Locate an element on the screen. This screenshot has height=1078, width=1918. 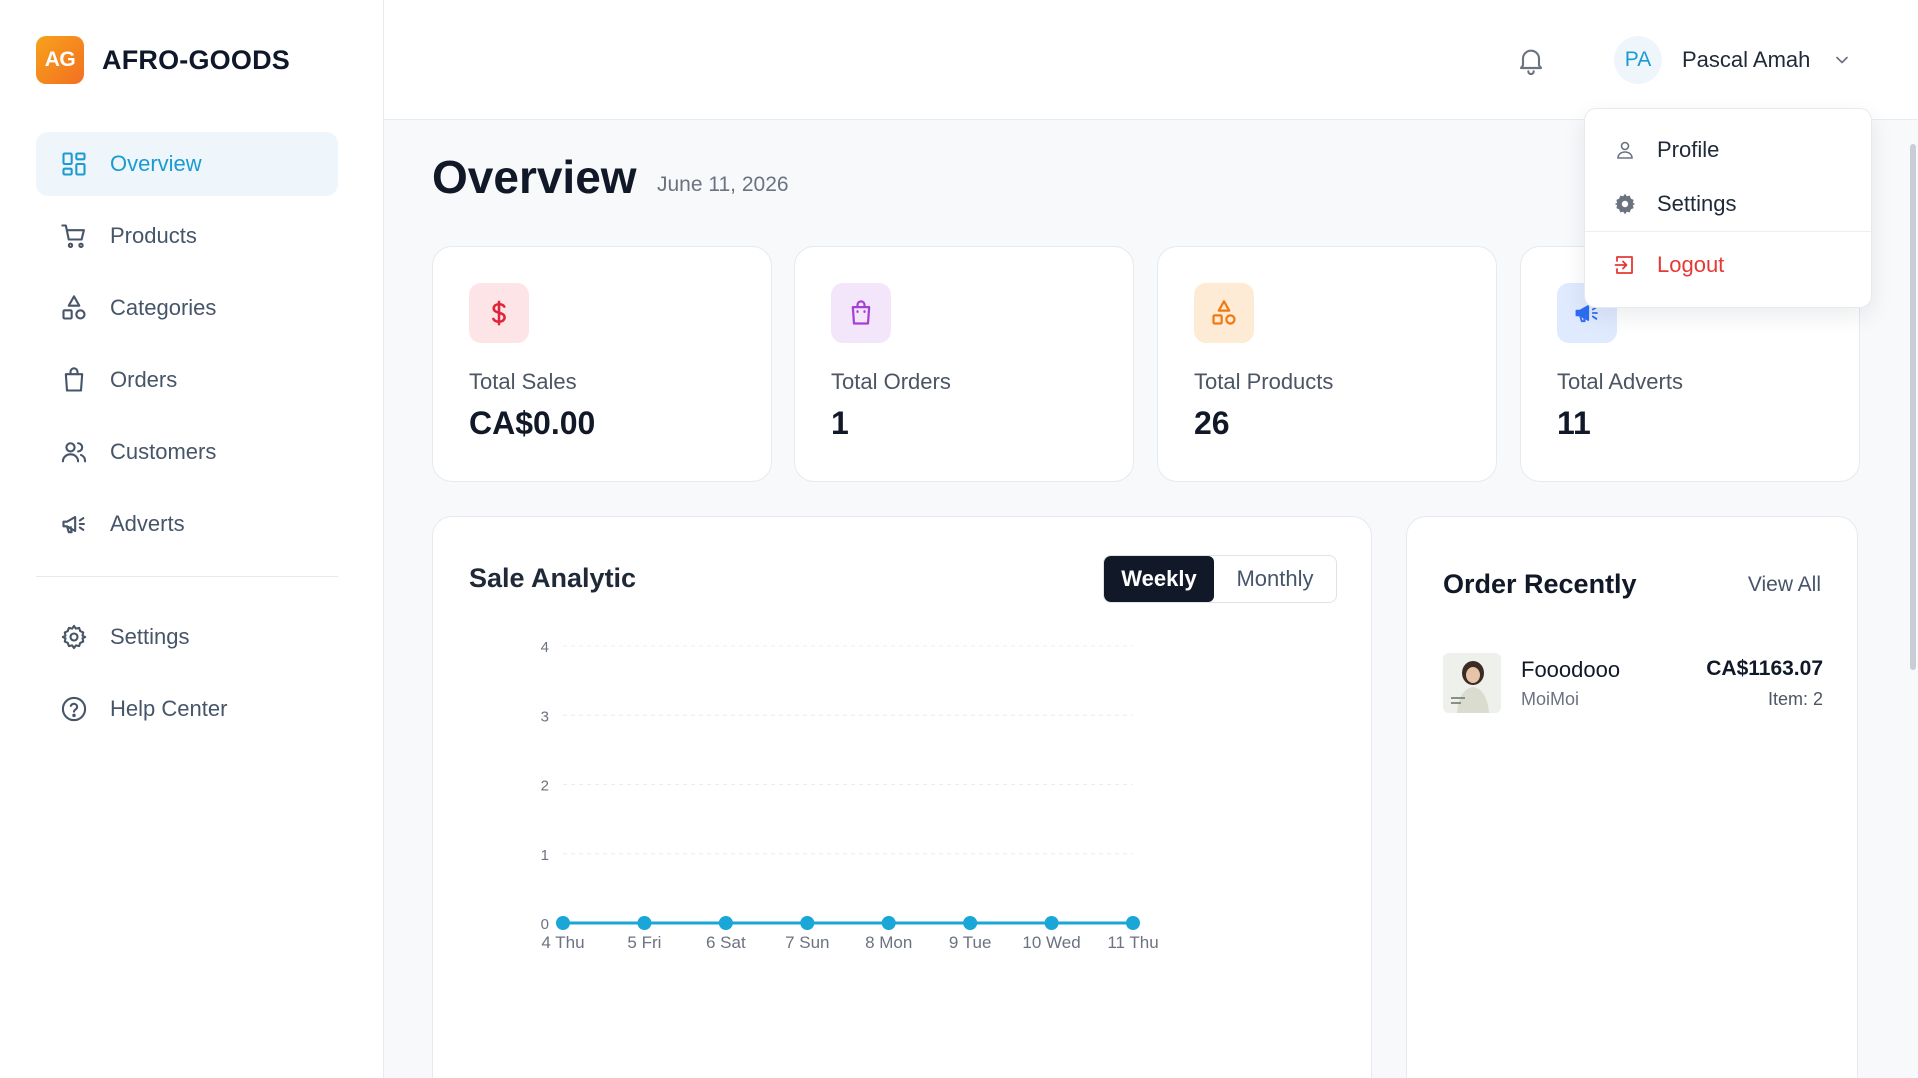
sidebar-item-label: Categories is located at coordinates (163, 307).